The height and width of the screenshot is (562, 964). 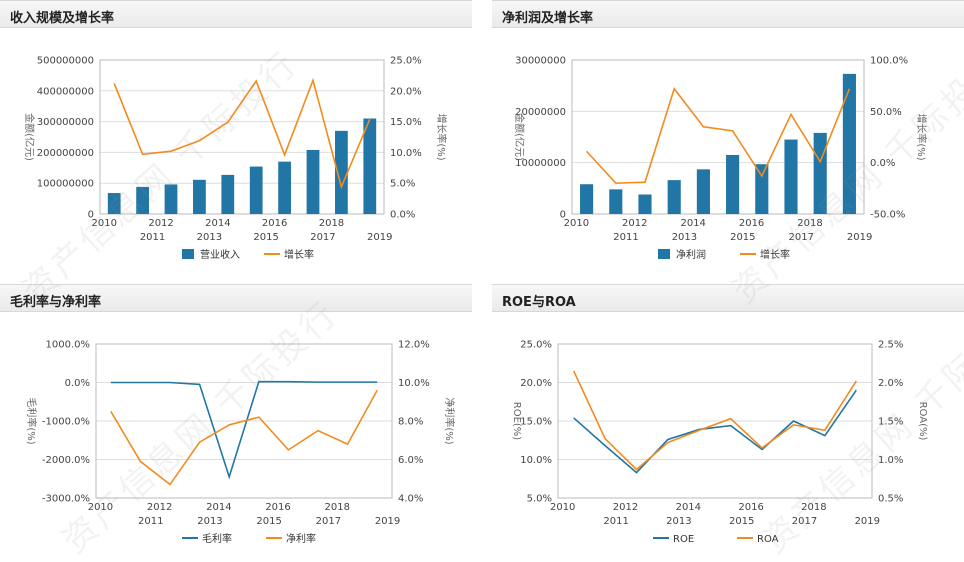 What do you see at coordinates (768, 539) in the screenshot?
I see `legend-label: ROA` at bounding box center [768, 539].